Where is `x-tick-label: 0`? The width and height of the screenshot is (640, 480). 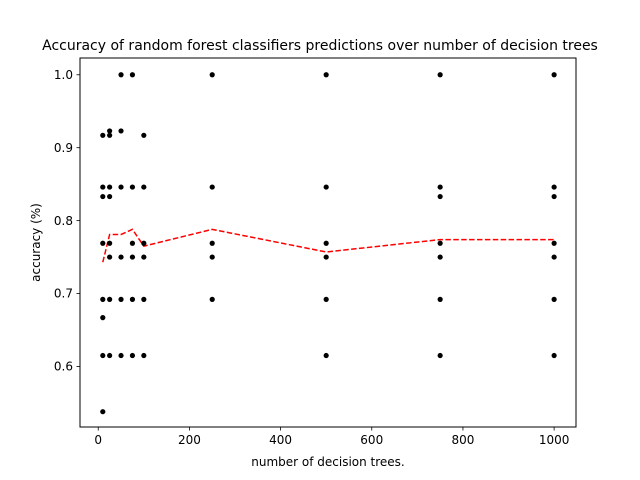 x-tick-label: 0 is located at coordinates (98, 440).